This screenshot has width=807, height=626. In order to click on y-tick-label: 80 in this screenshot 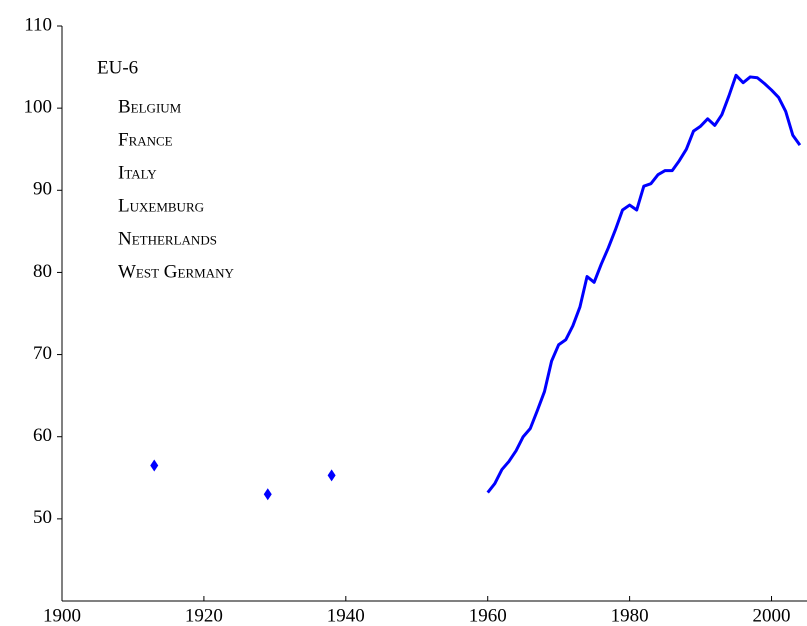, I will do `click(42, 271)`.